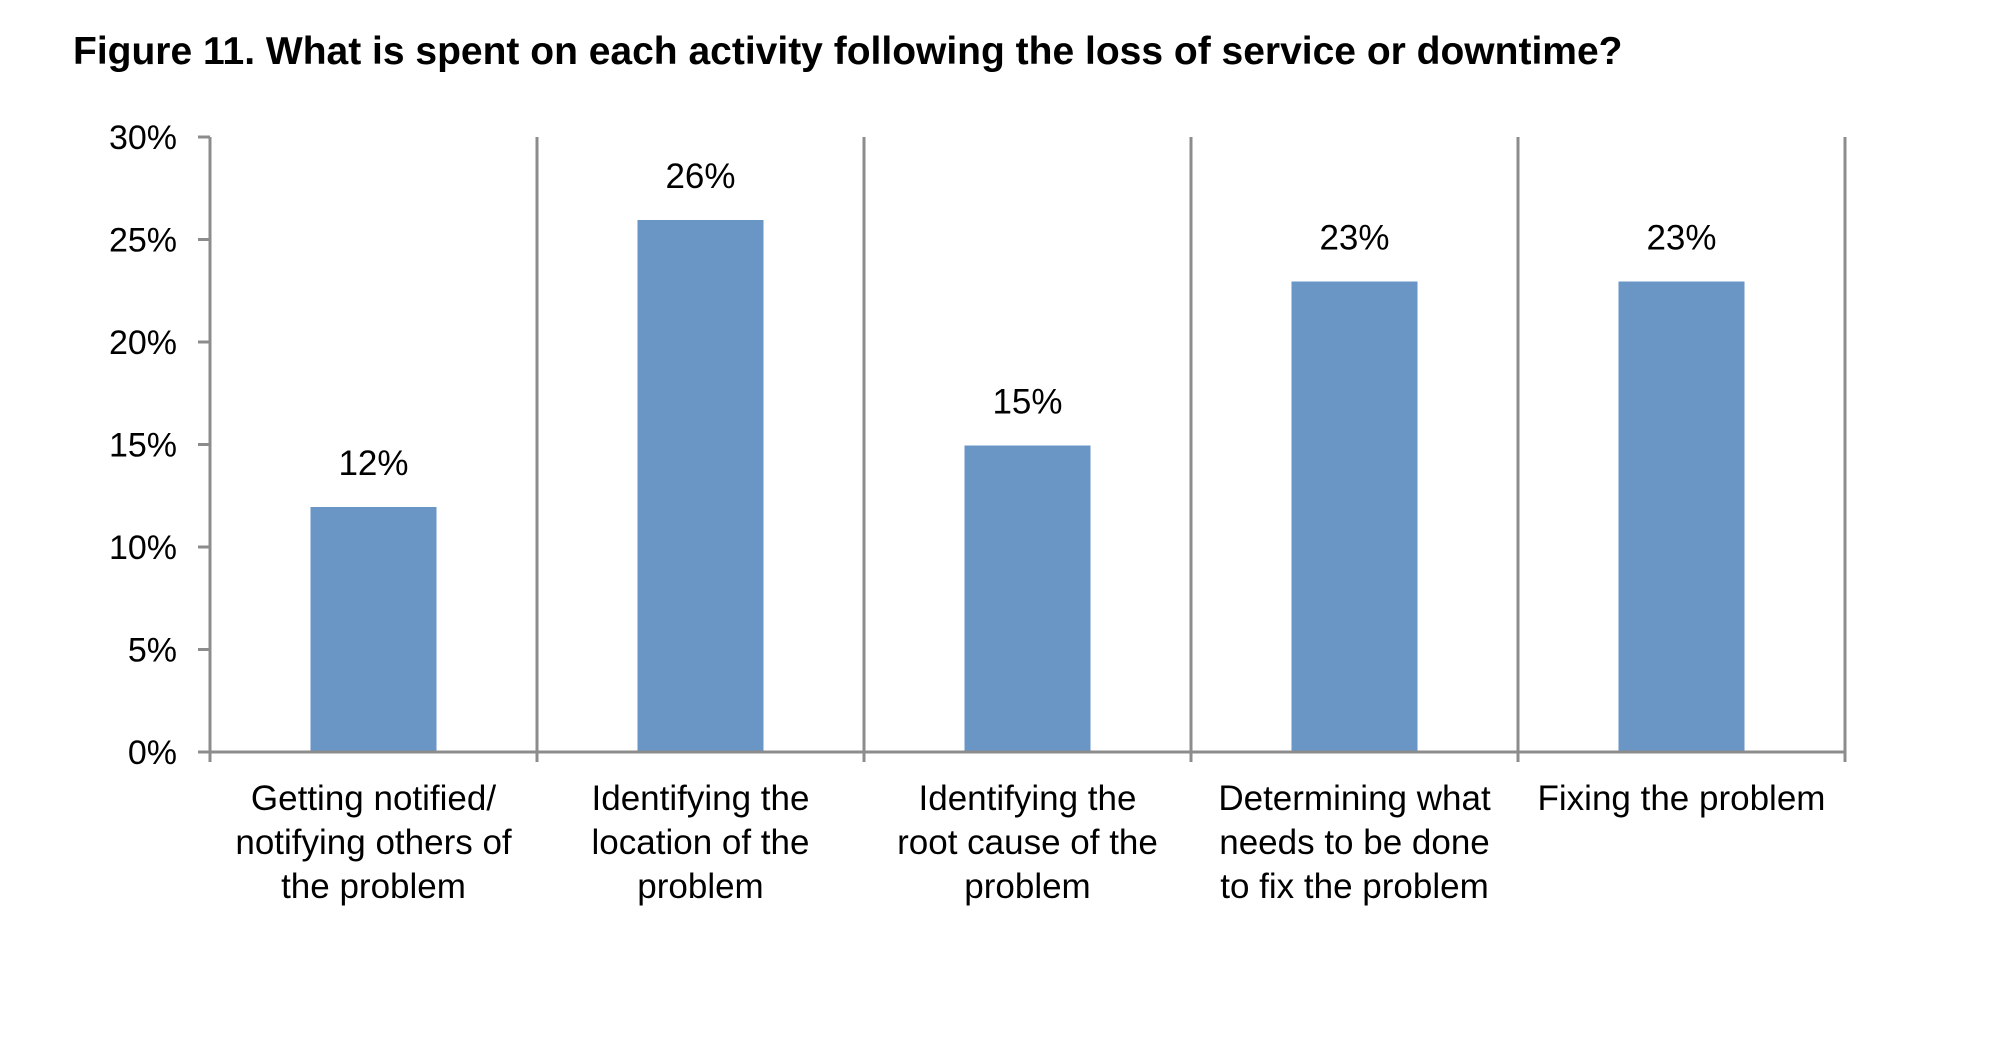  Describe the element at coordinates (143, 548) in the screenshot. I see `y-tick-label: 10%` at that location.